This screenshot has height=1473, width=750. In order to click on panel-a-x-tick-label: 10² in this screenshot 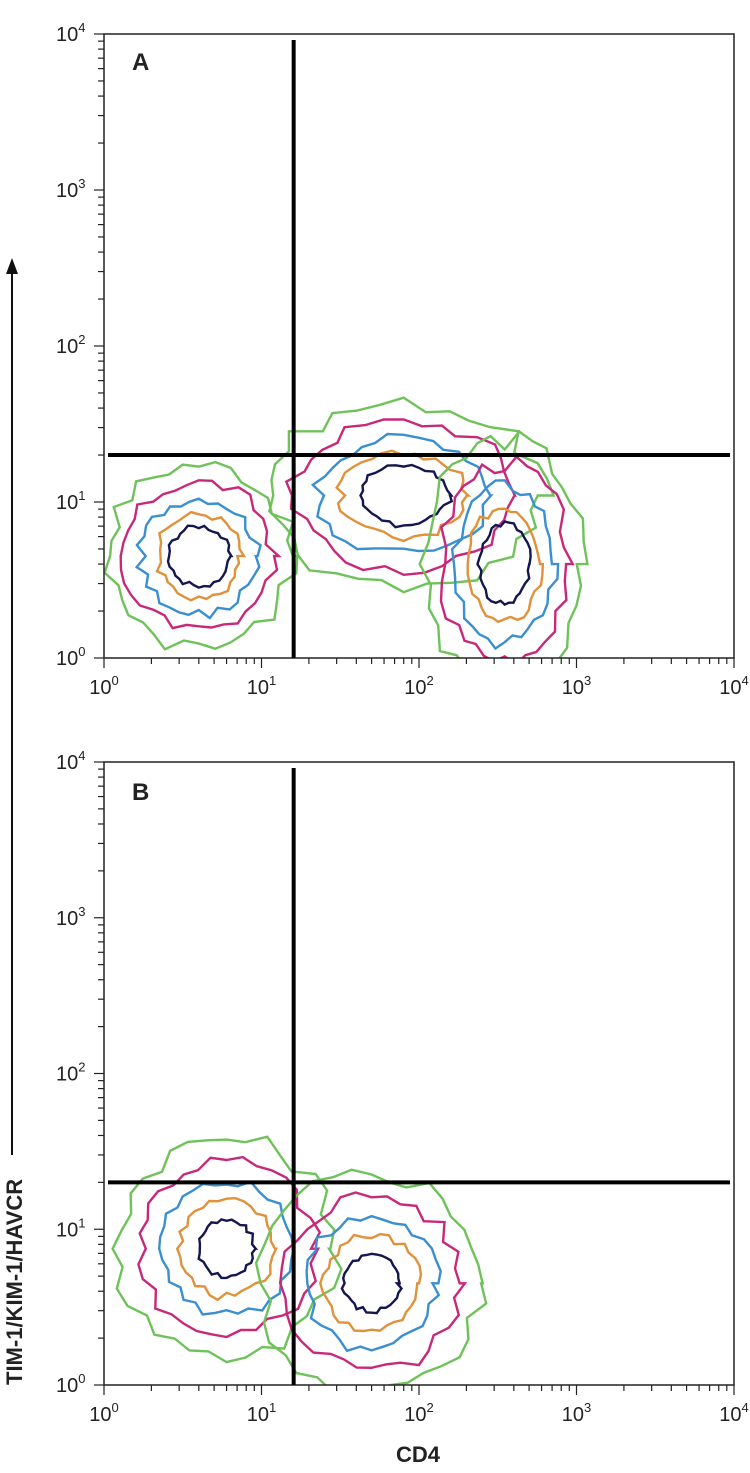, I will do `click(418, 686)`.